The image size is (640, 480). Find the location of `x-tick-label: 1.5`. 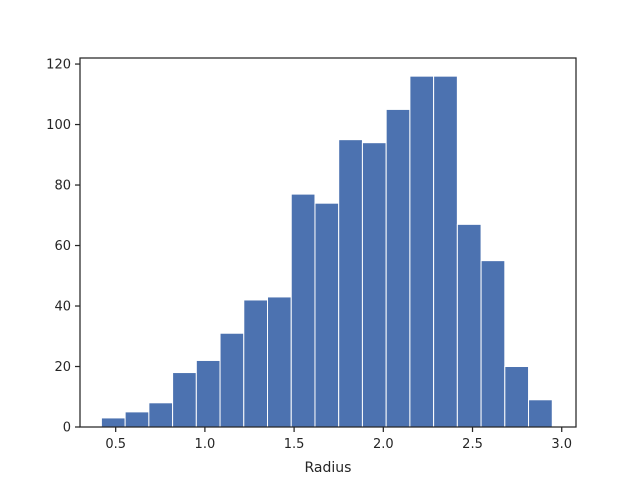

x-tick-label: 1.5 is located at coordinates (294, 444).